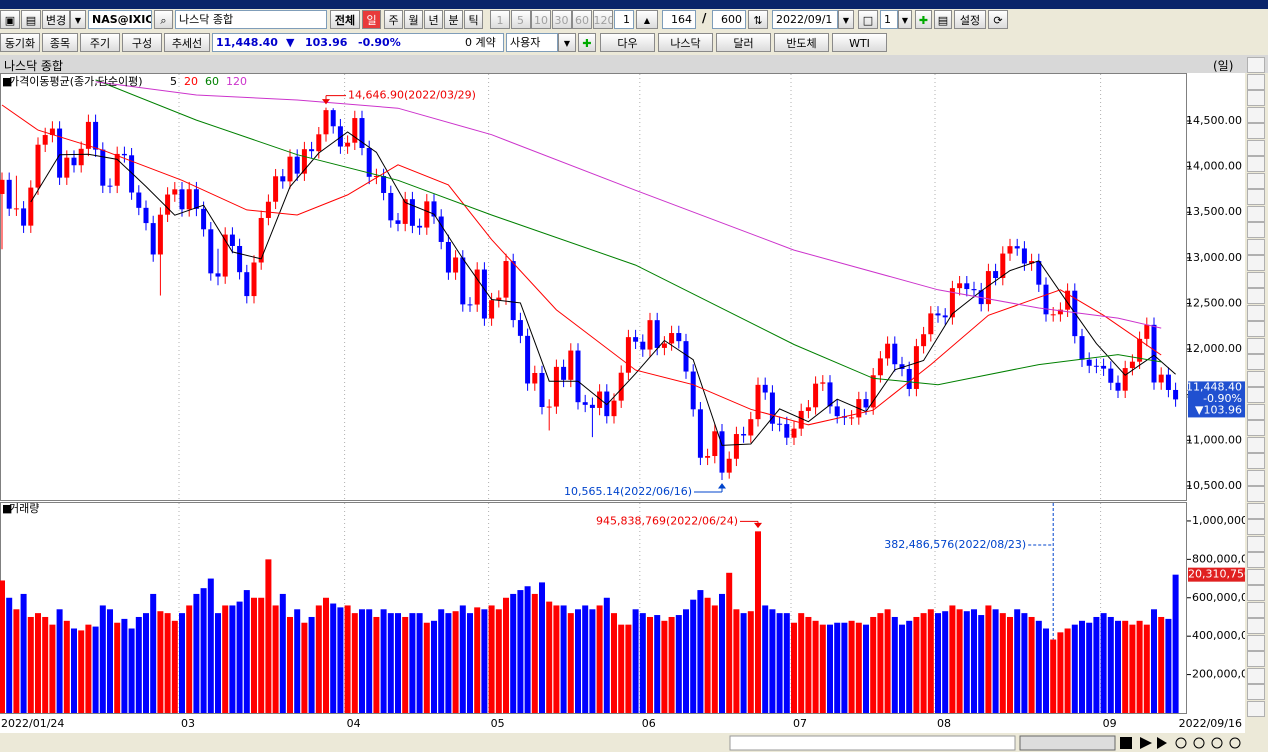 This screenshot has width=1268, height=752. Describe the element at coordinates (685, 42) in the screenshot. I see `index-btn: 나스닥` at that location.